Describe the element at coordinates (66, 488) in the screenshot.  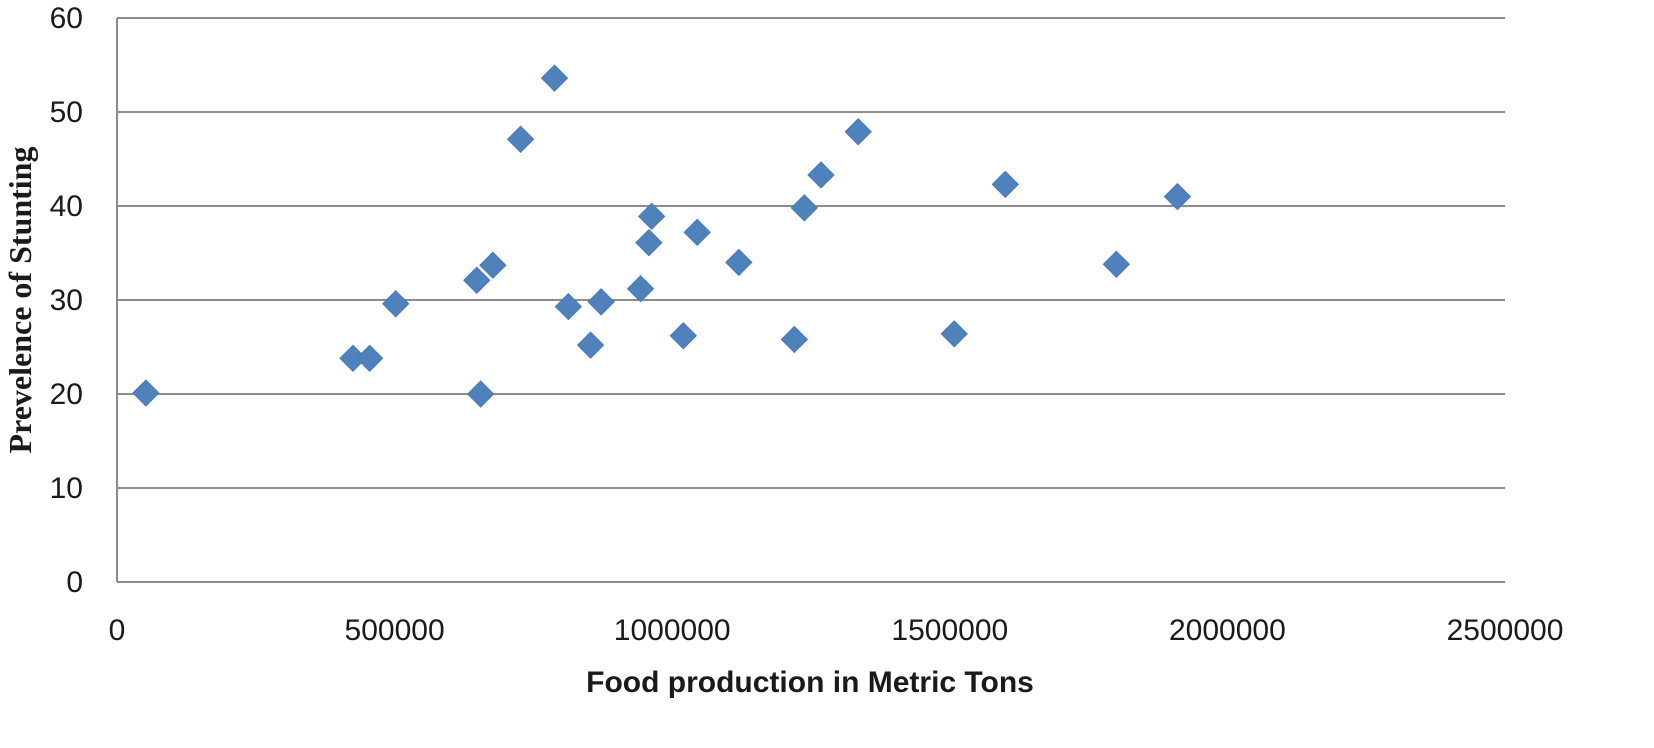
I see `y-tick-label: 10` at that location.